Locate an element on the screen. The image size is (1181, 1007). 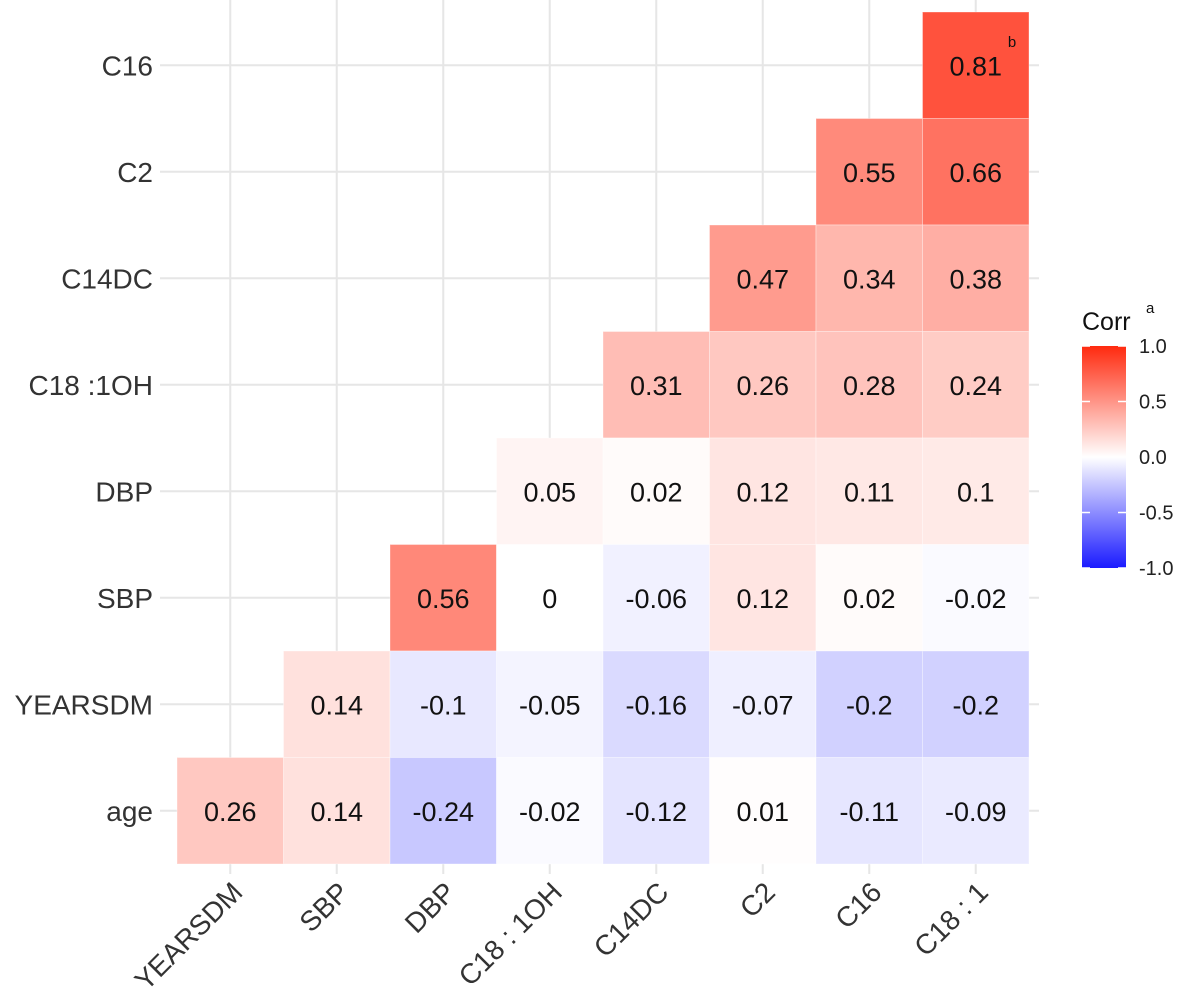
legend-tick-label: -0.5 is located at coordinates (1156, 514).